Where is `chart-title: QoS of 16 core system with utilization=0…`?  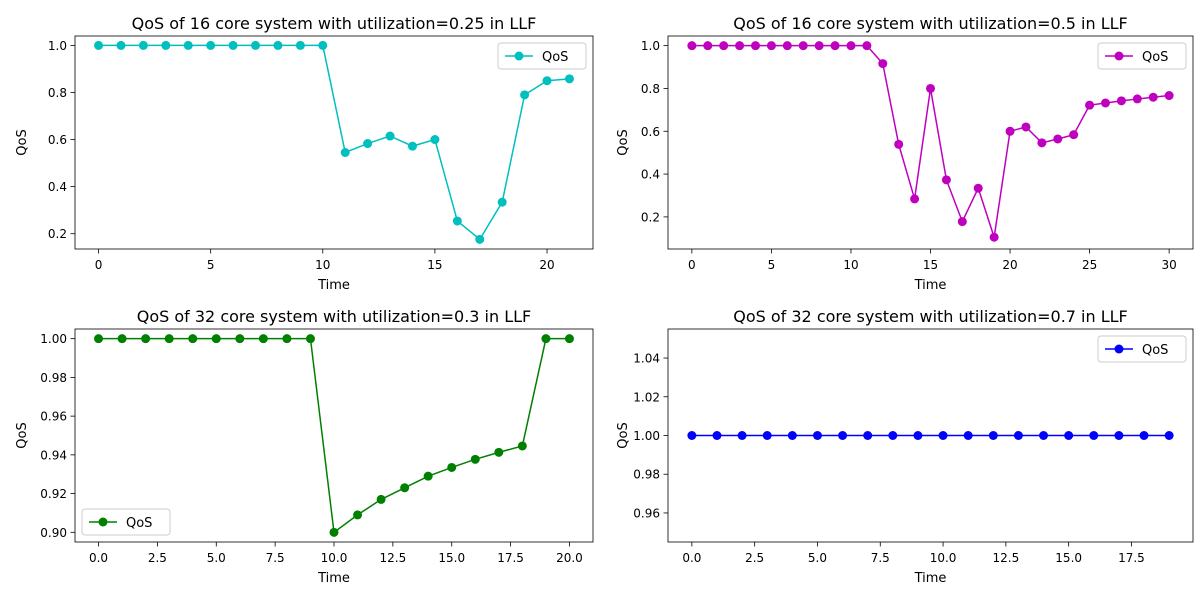
chart-title: QoS of 16 core system with utilization=0… is located at coordinates (334, 23).